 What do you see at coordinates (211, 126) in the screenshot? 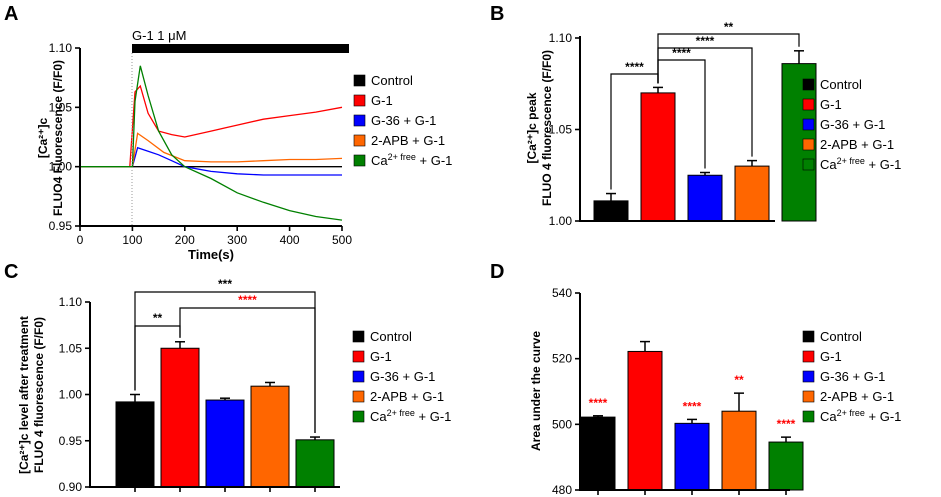
I see `series-line-g1` at bounding box center [211, 126].